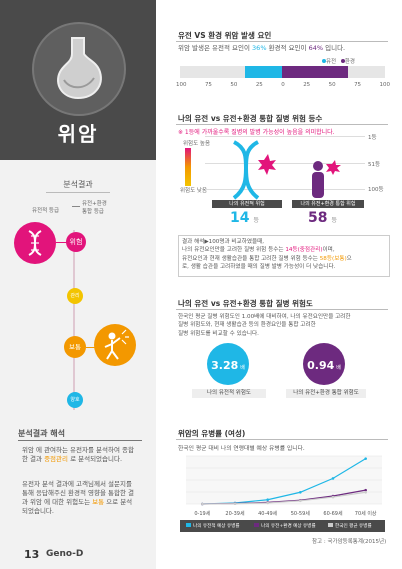 This screenshot has width=402, height=569. I want to click on person-activity-icon, so click(116, 344).